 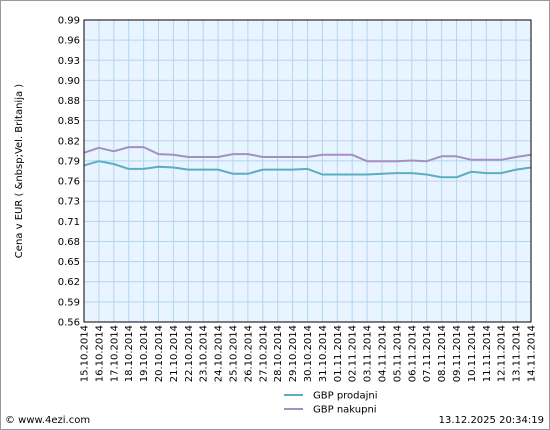 What do you see at coordinates (532, 353) in the screenshot?
I see `x-tick-label: 14.11.2014` at bounding box center [532, 353].